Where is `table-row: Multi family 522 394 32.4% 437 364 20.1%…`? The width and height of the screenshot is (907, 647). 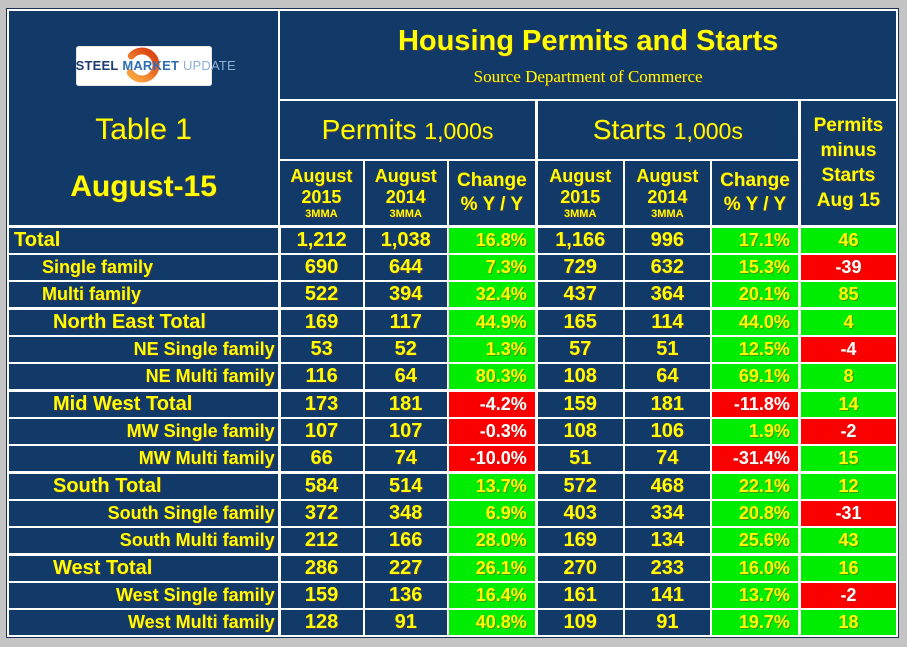 table-row: Multi family 522 394 32.4% 437 364 20.1%… is located at coordinates (452, 295).